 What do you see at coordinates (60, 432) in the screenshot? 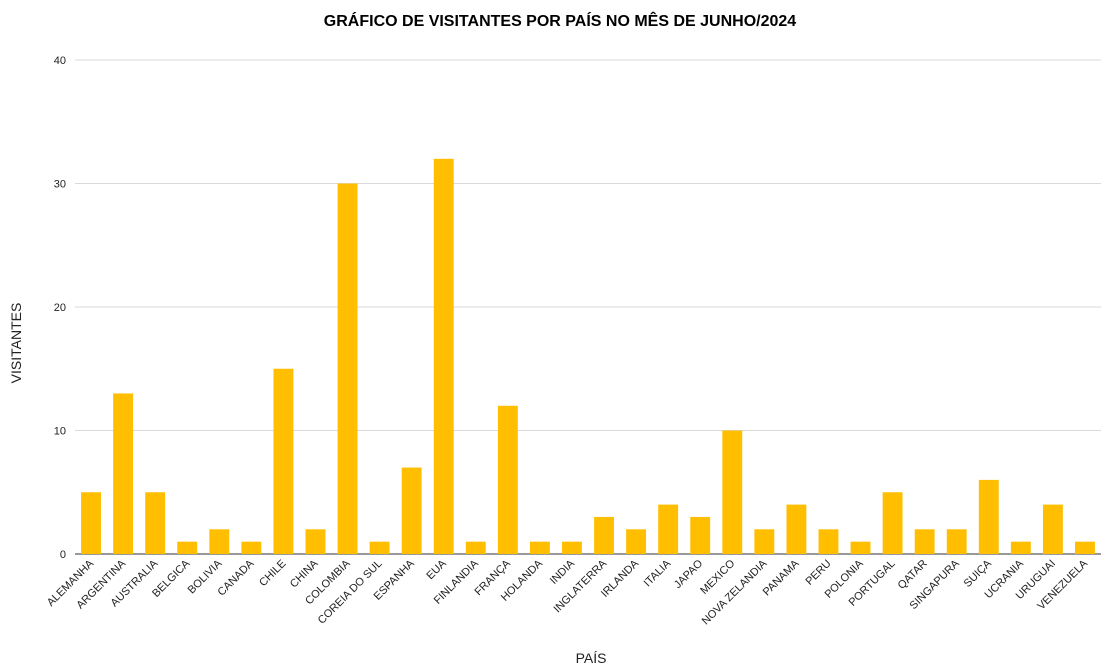
I see `y-tick-label: 10` at bounding box center [60, 432].